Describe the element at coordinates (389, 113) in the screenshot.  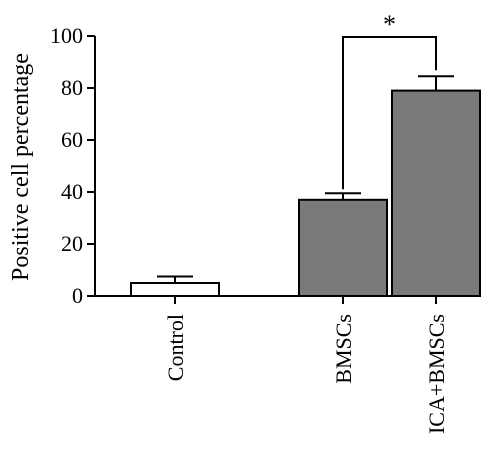
I see `significance-bracket` at that location.